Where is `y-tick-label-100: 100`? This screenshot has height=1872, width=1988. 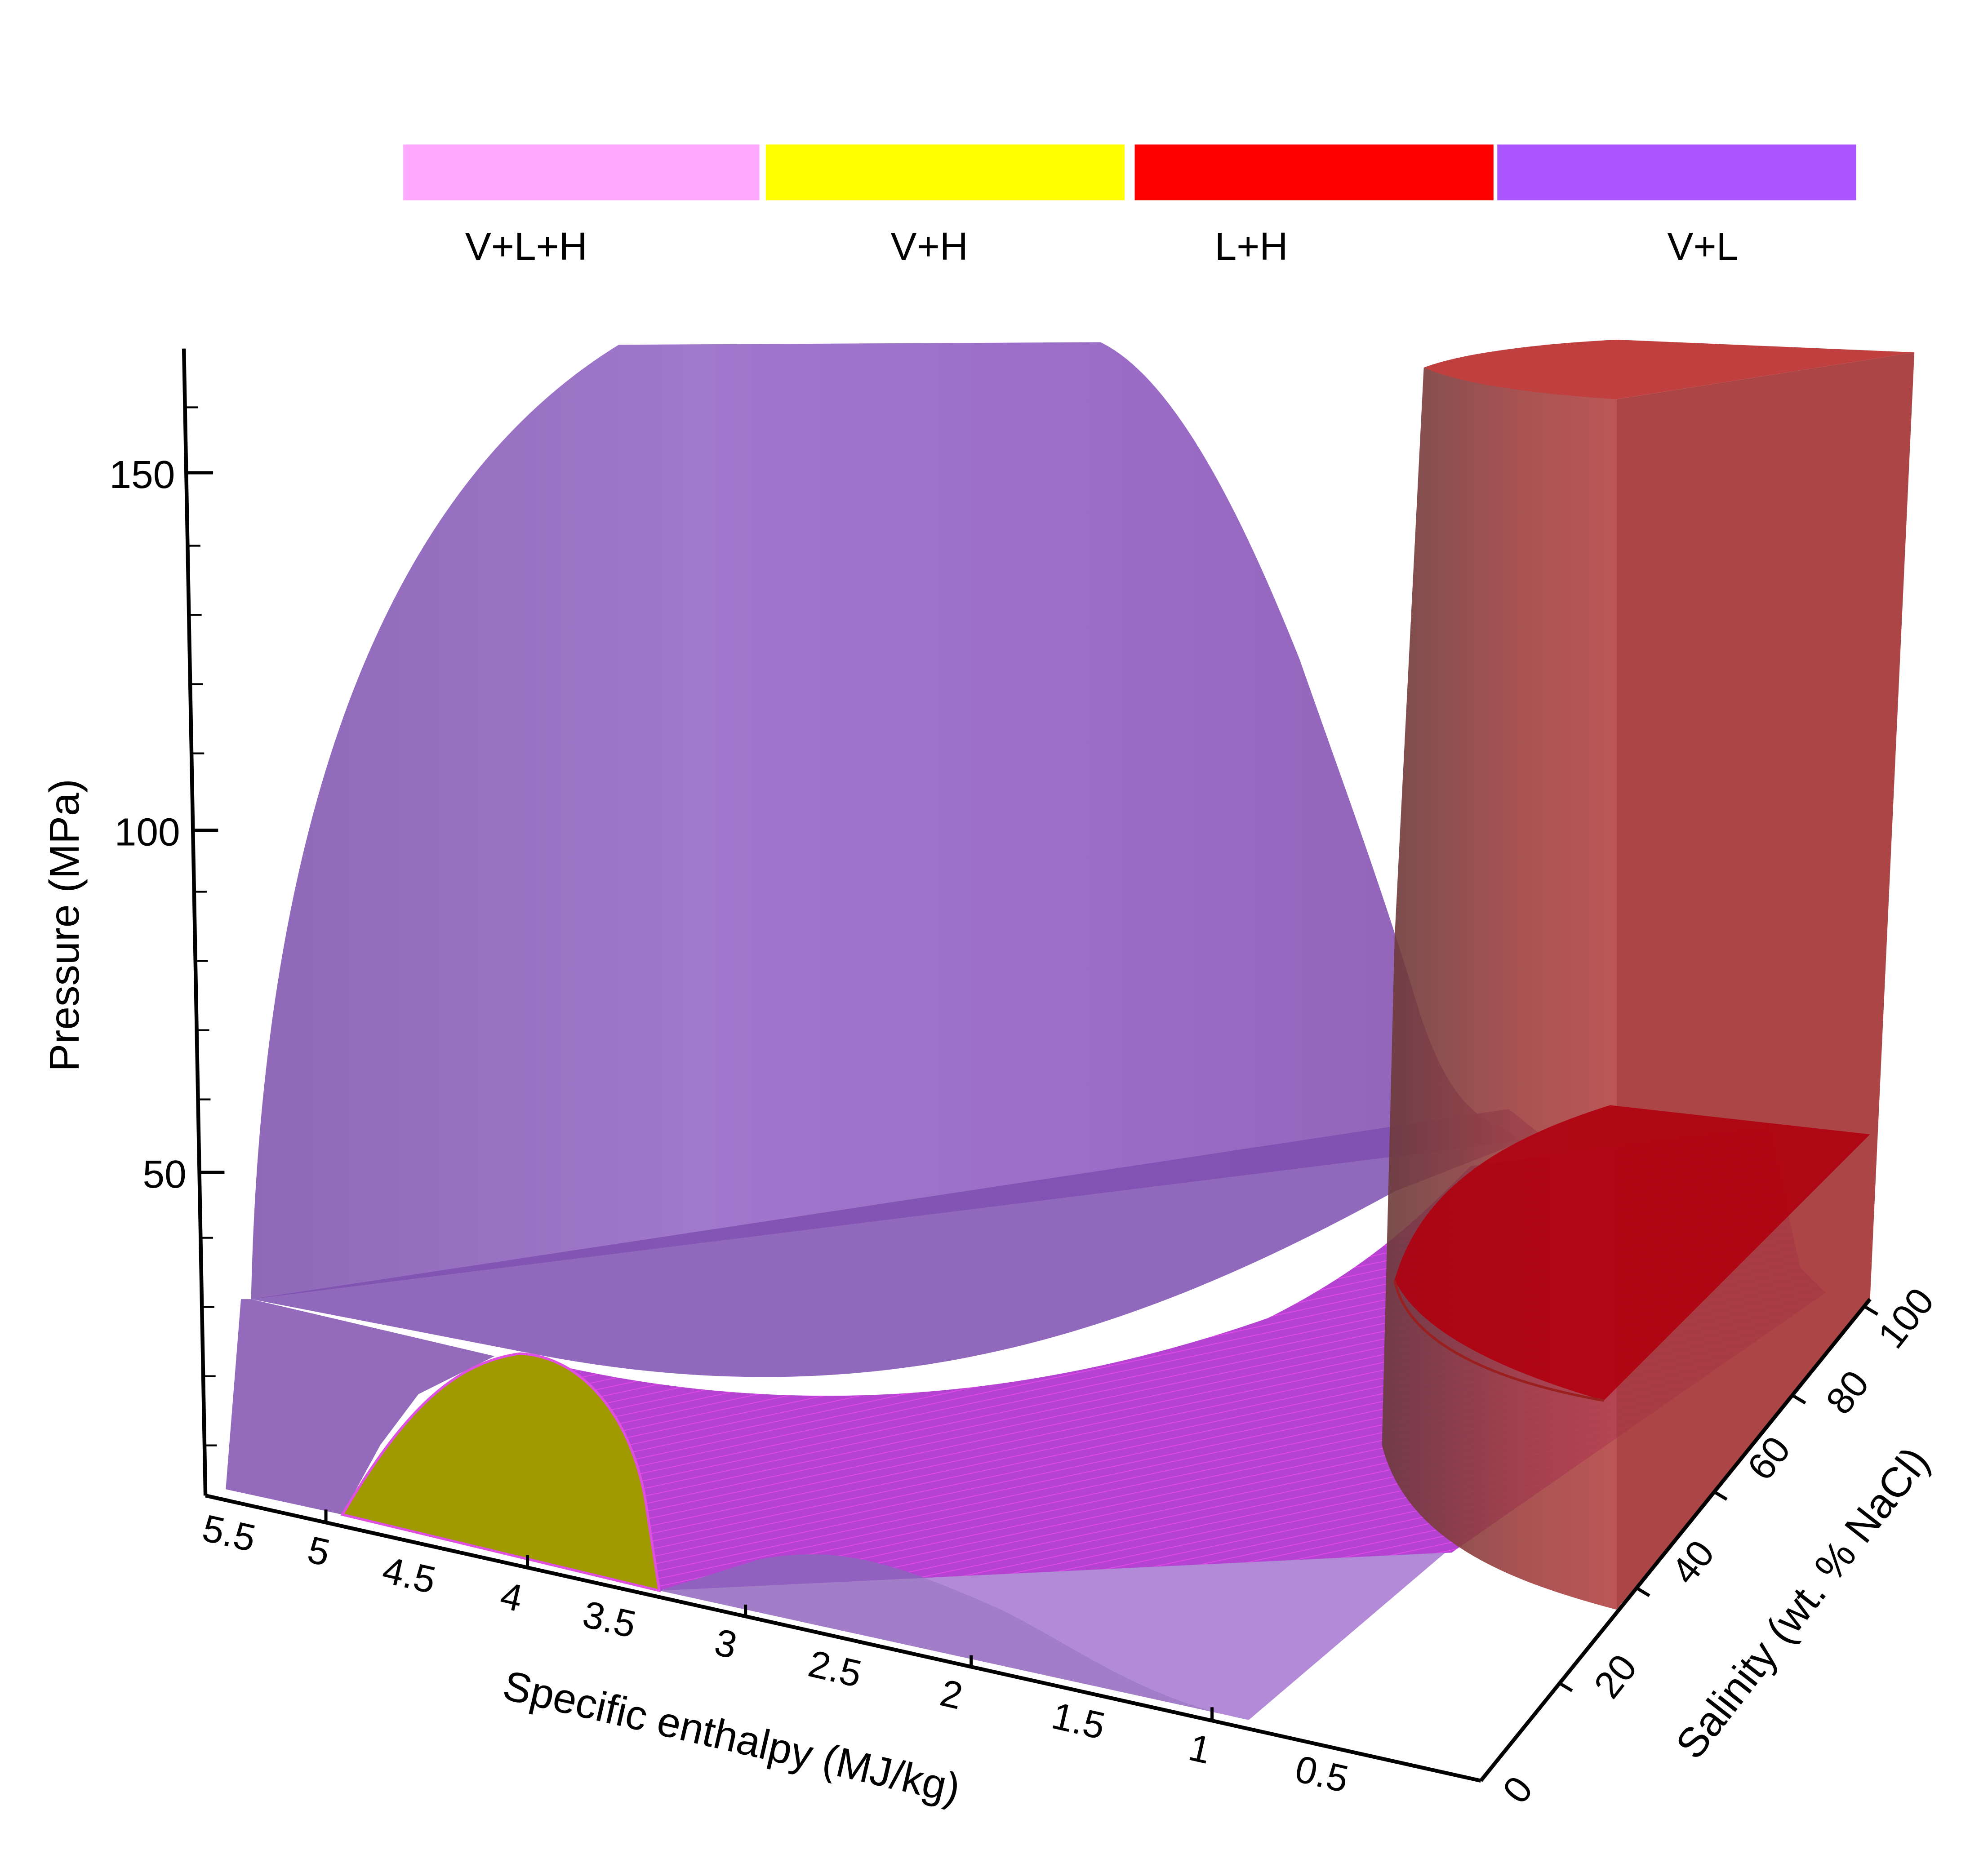 y-tick-label-100: 100 is located at coordinates (1905, 1318).